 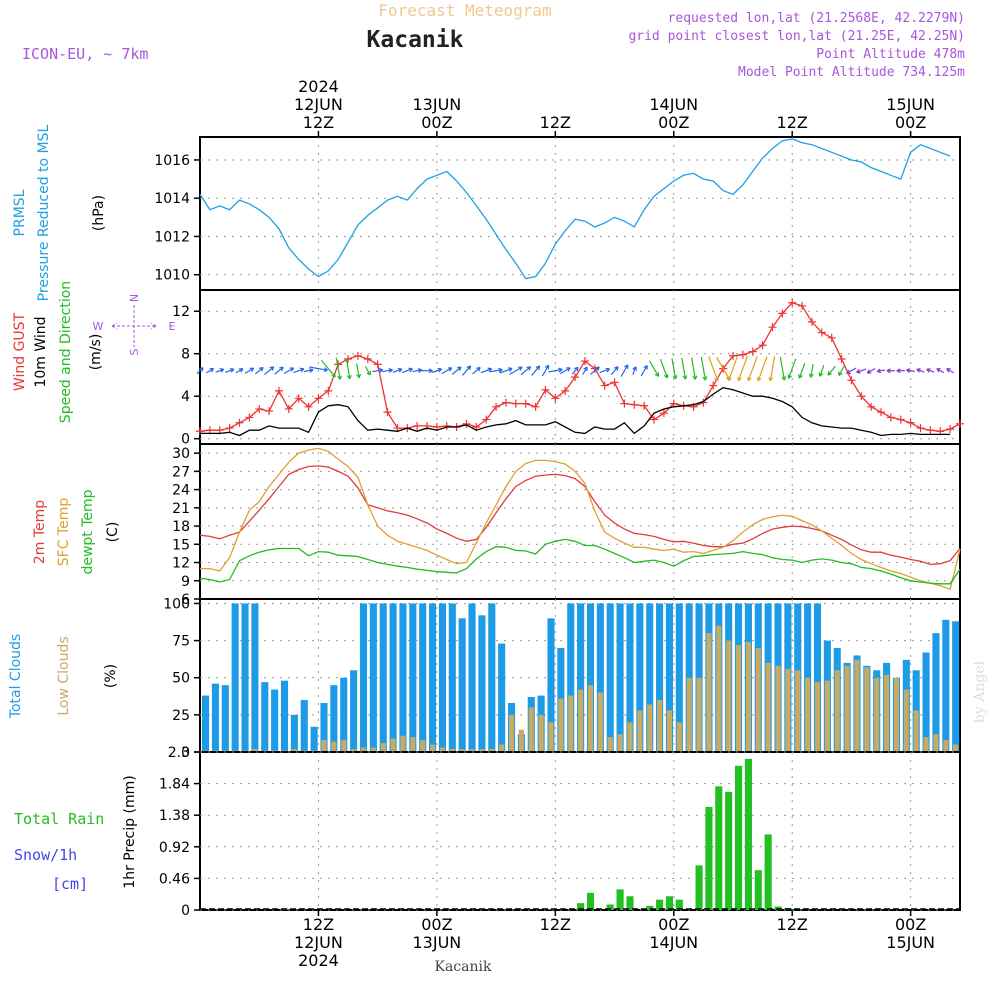 What do you see at coordinates (64, 532) in the screenshot?
I see `sfc-temp-label: SFC Temp` at bounding box center [64, 532].